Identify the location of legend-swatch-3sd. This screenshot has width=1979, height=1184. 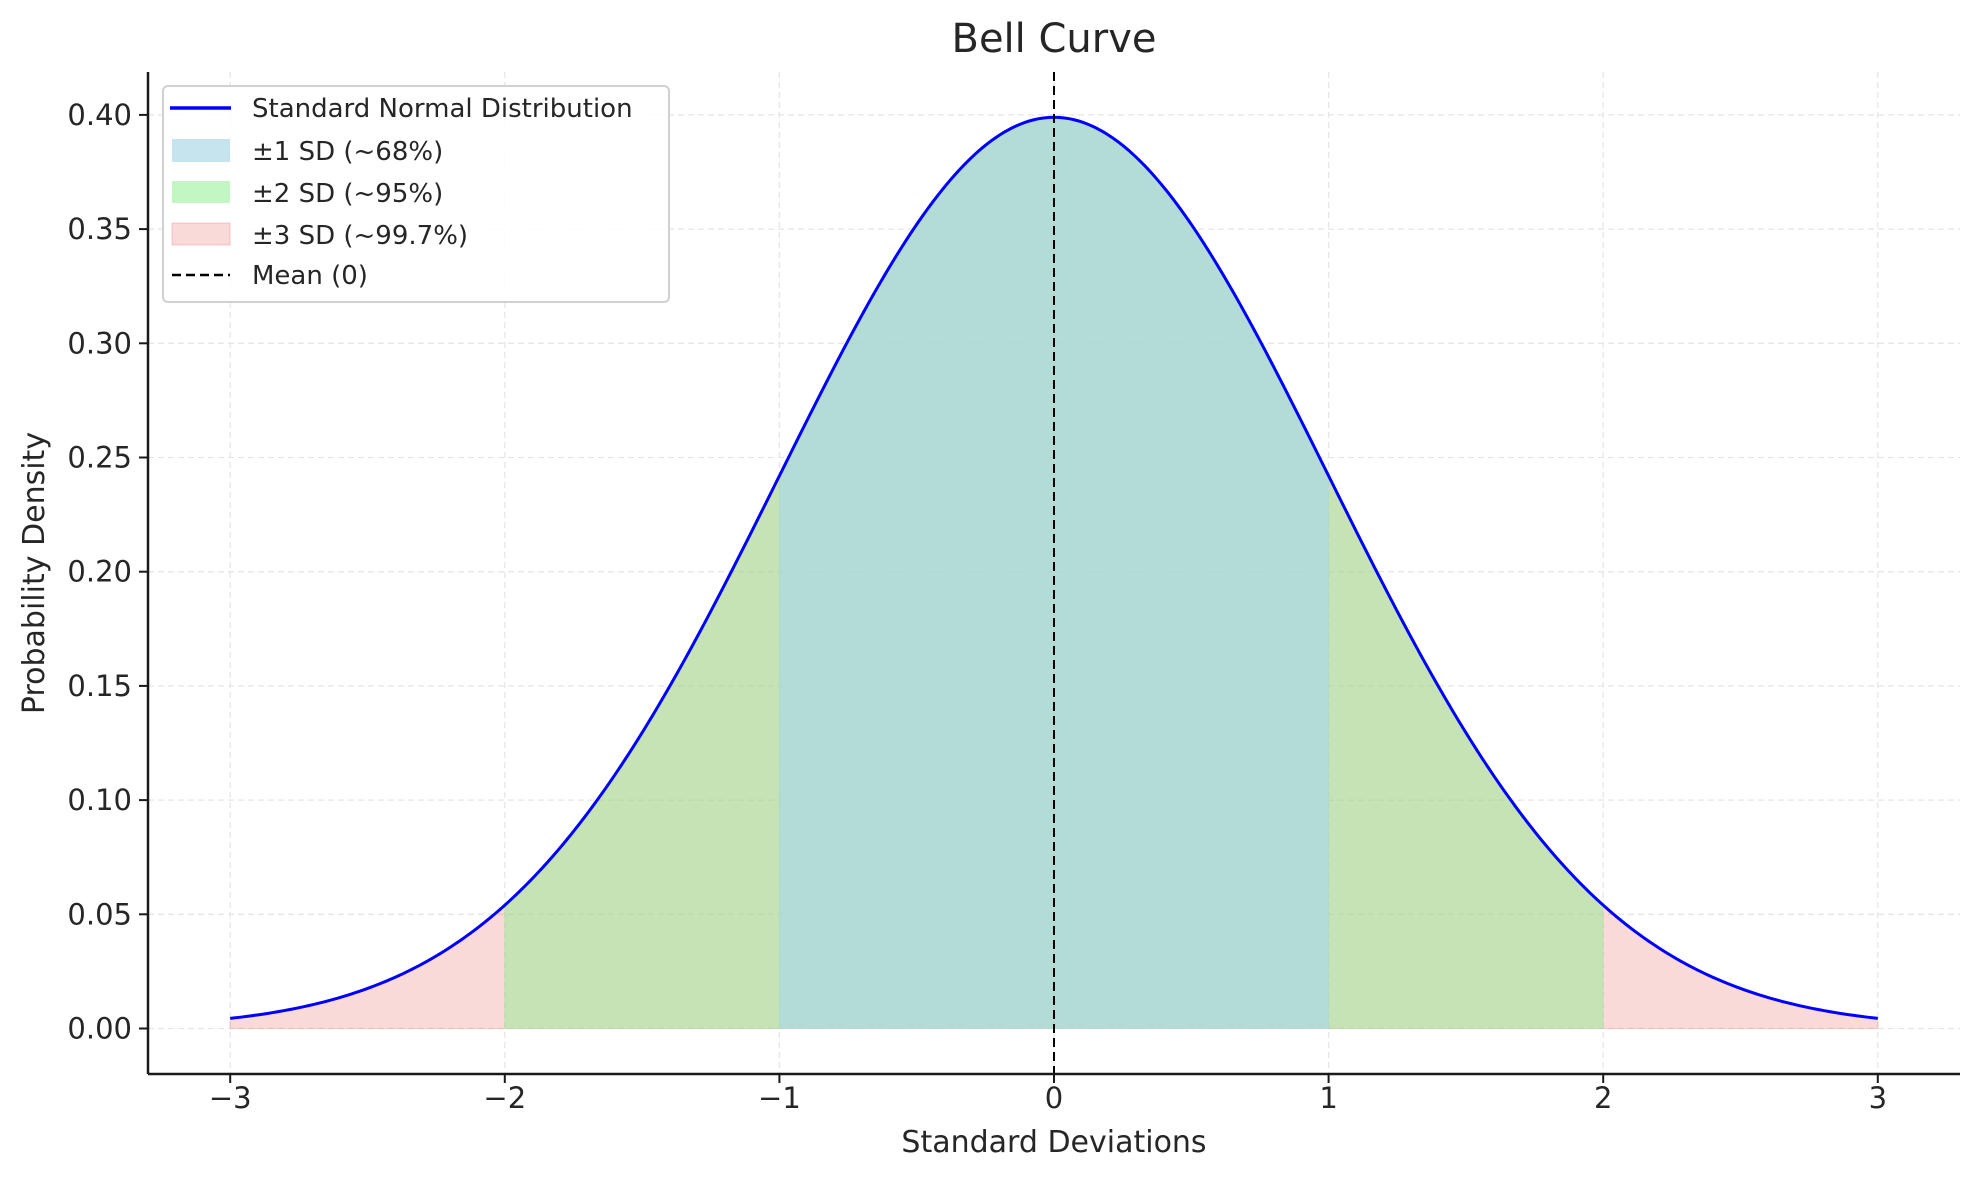
(201, 234).